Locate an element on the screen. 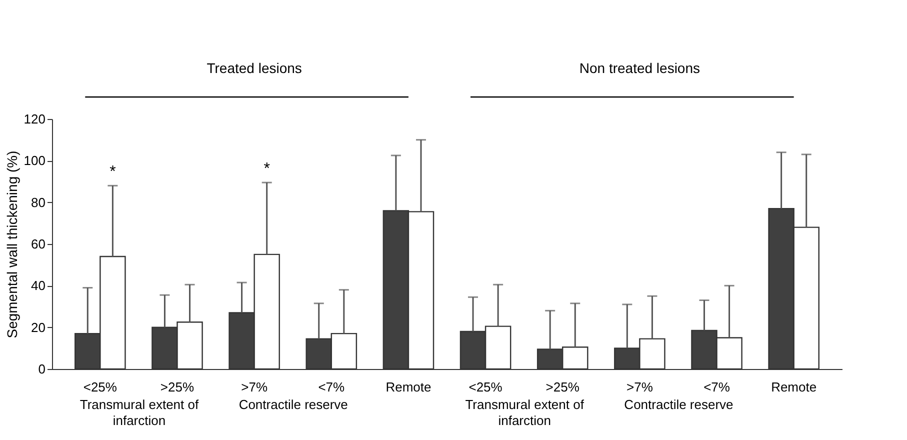  y-tick-label: 100 is located at coordinates (35, 160).